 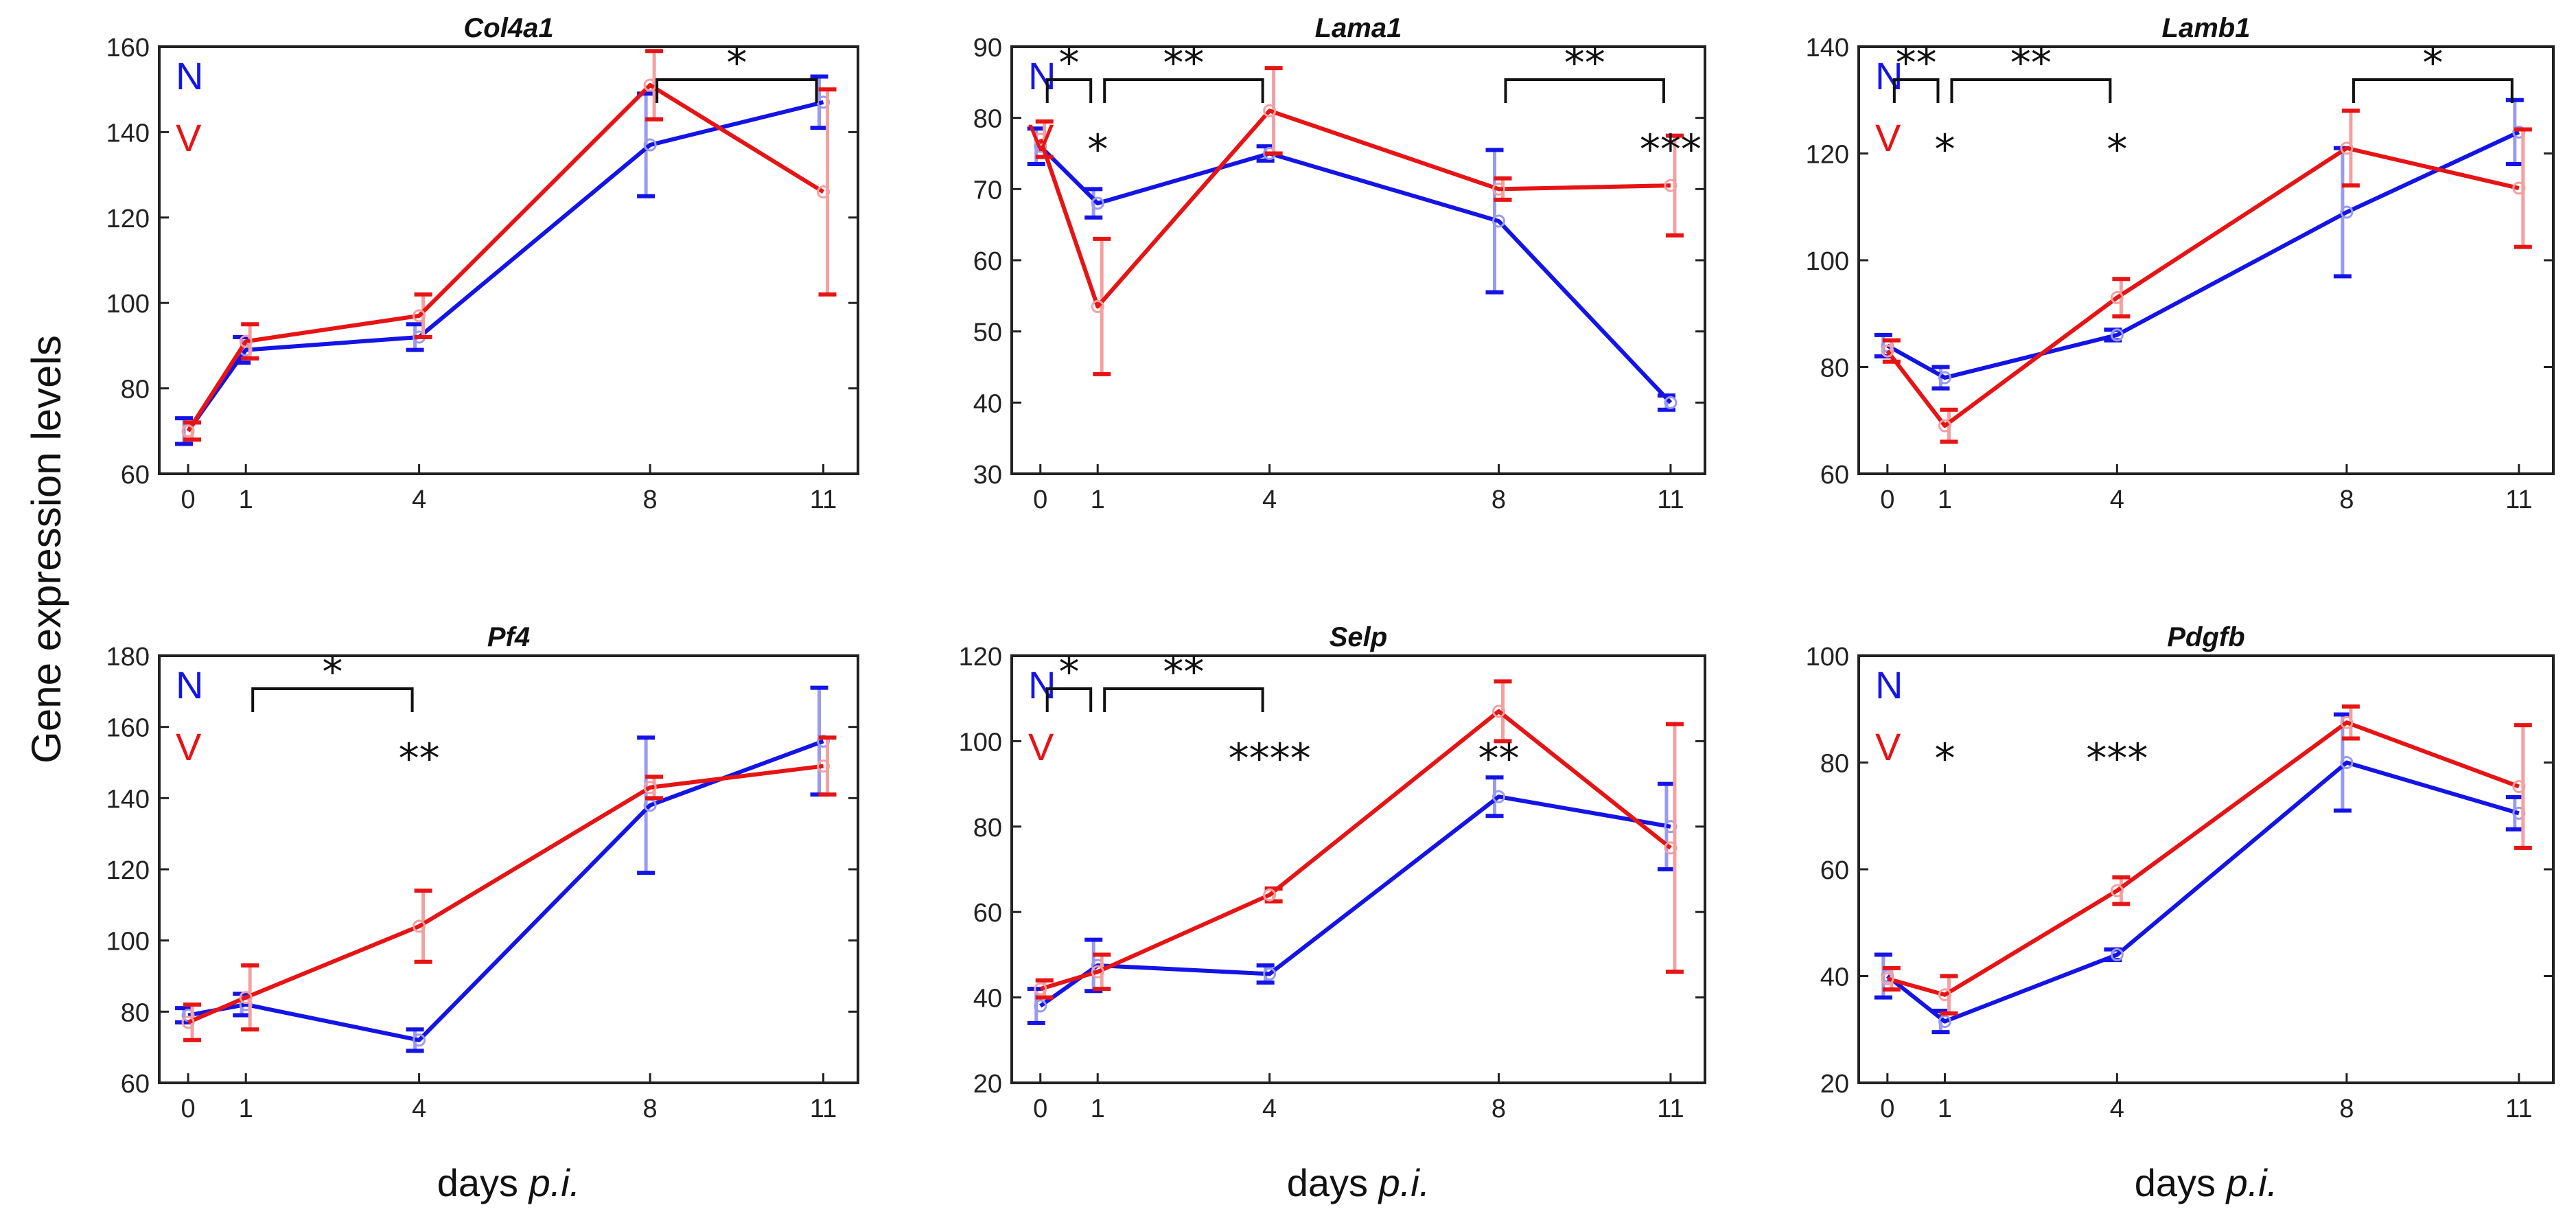 I want to click on x-axis-label: days p.i., so click(x=2206, y=1182).